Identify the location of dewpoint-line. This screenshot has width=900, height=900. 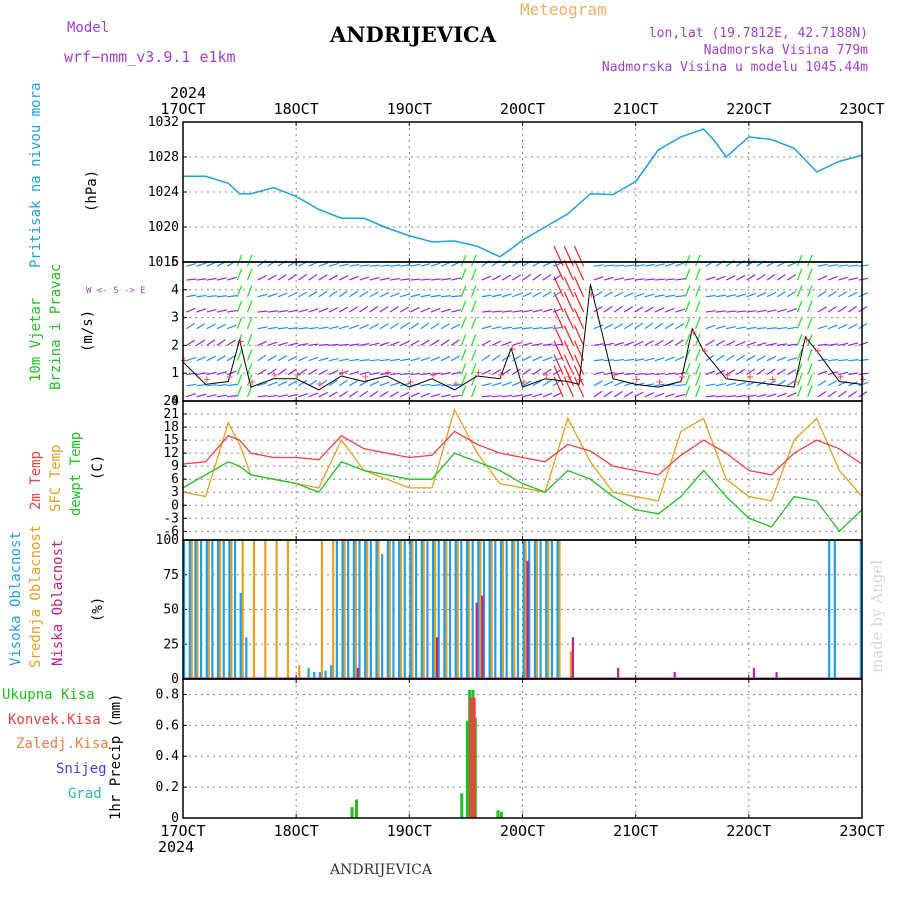
(522, 492).